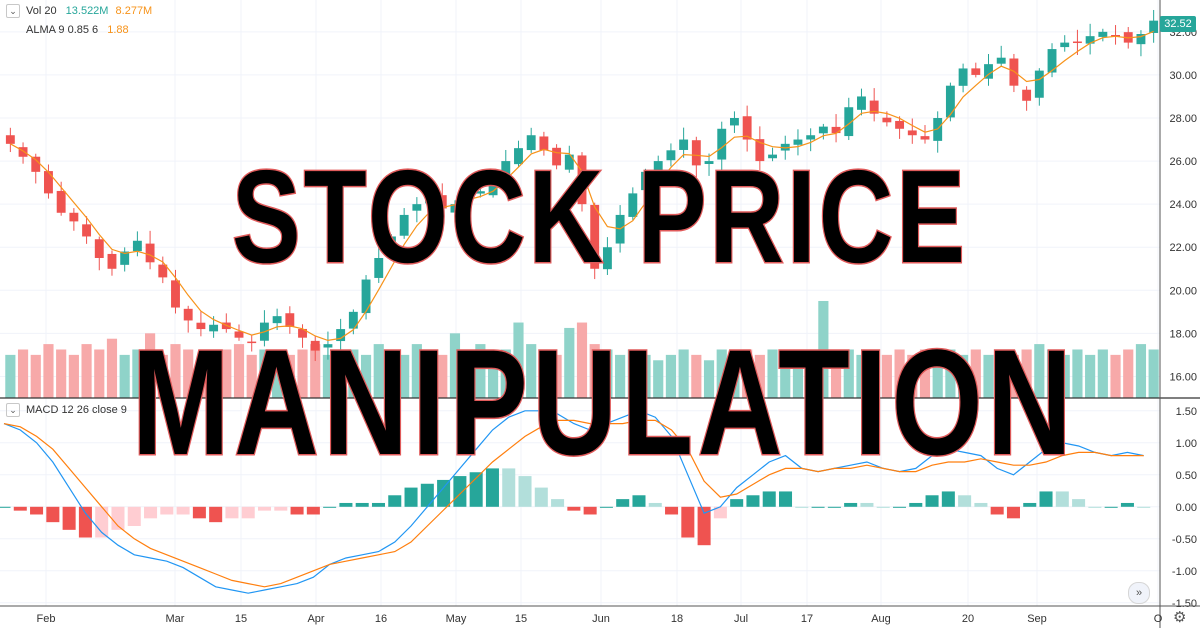 The height and width of the screenshot is (628, 1200). I want to click on macd-legend: ⌄ MACD 12 26 close 9, so click(66, 410).